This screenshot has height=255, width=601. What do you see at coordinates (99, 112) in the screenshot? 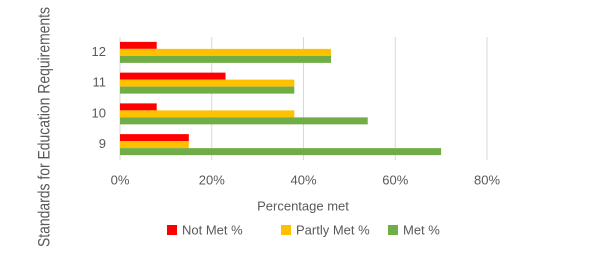
I see `y-tick-label: 10` at bounding box center [99, 112].